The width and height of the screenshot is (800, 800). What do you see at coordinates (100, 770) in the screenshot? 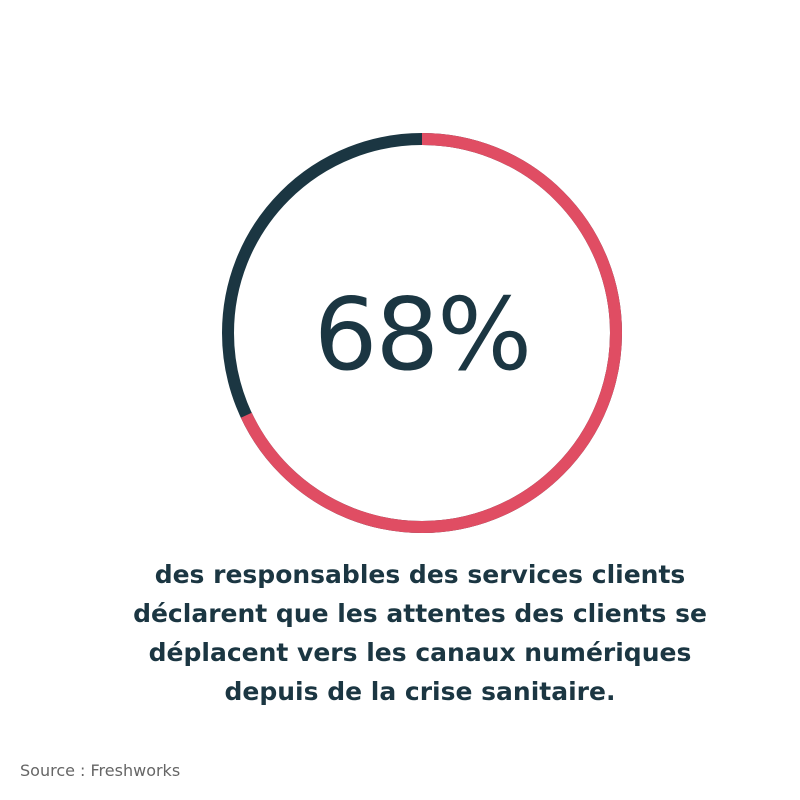
I see `source-caption: Source : Freshworks` at bounding box center [100, 770].